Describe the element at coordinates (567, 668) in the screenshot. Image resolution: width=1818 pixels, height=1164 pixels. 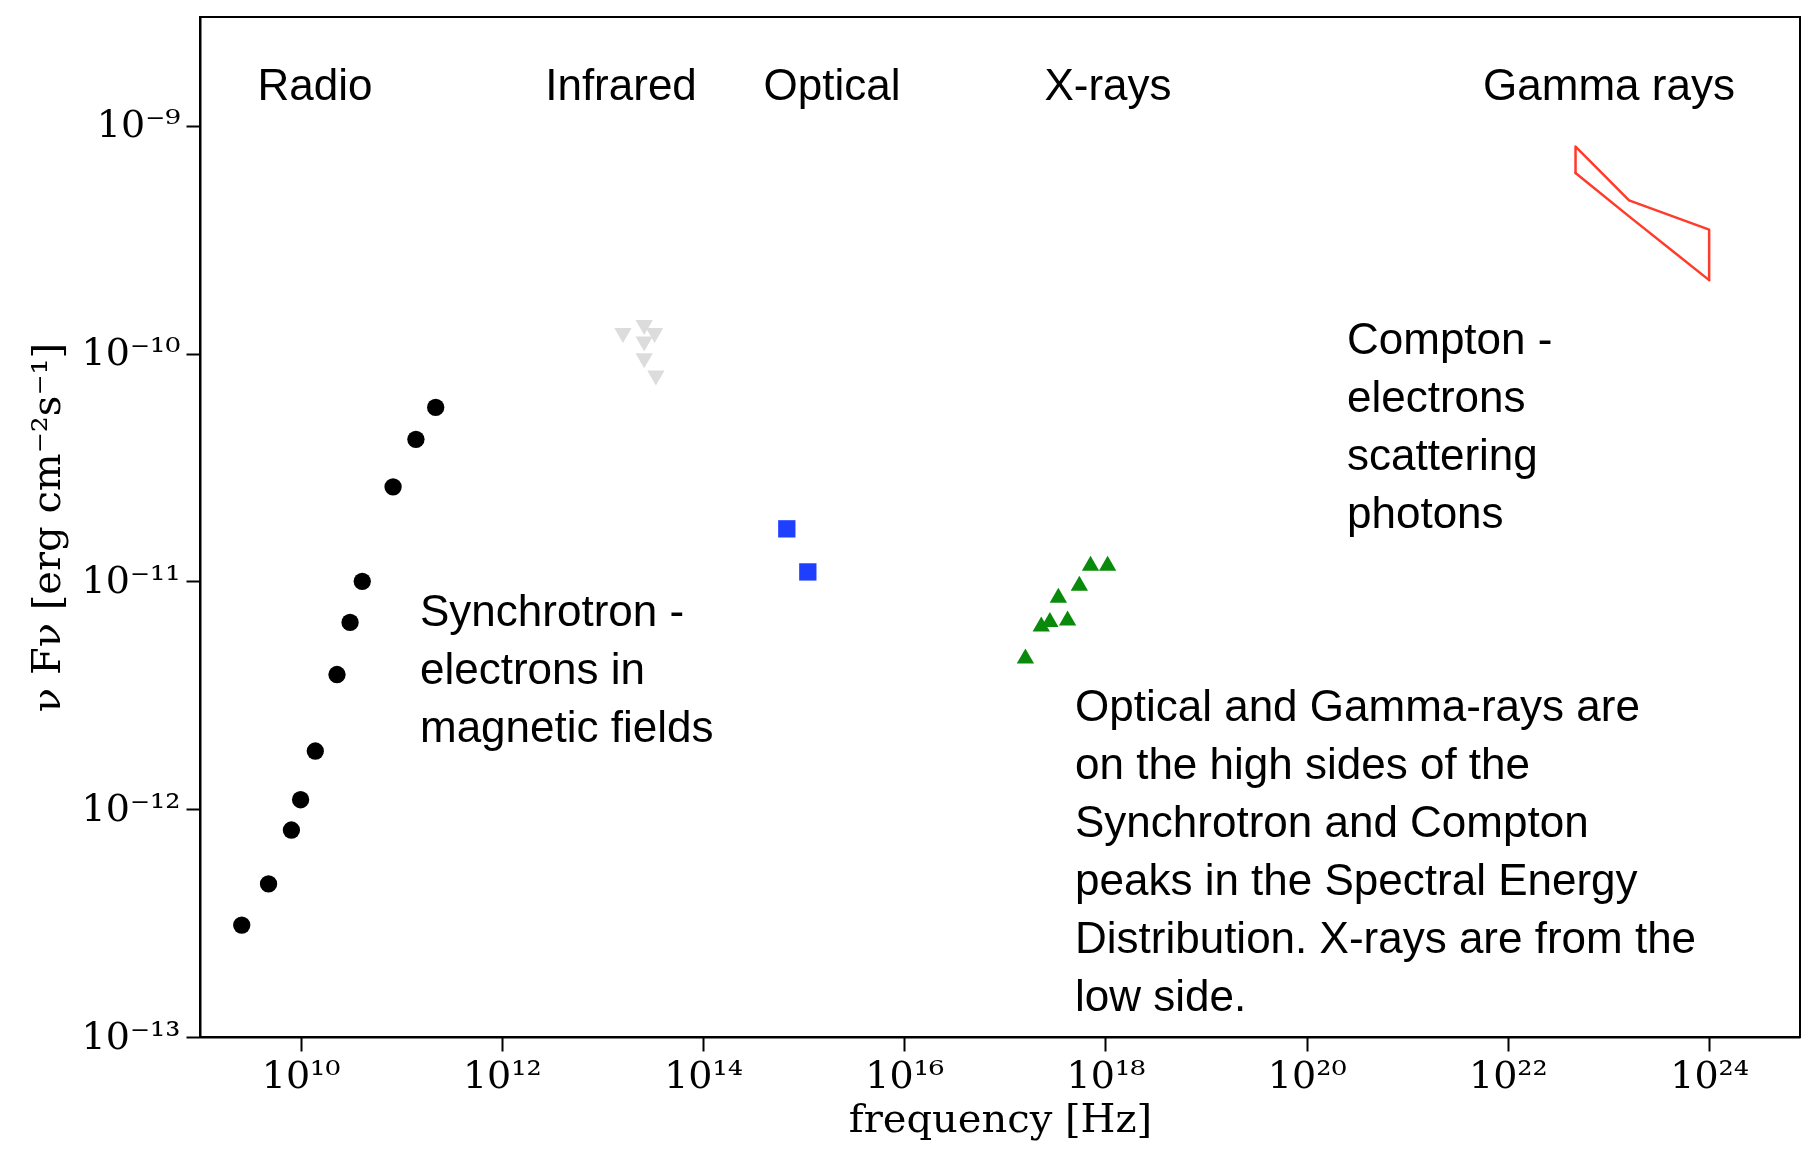
I see `annotation: Synchrotron - electrons in magnetic fields` at that location.